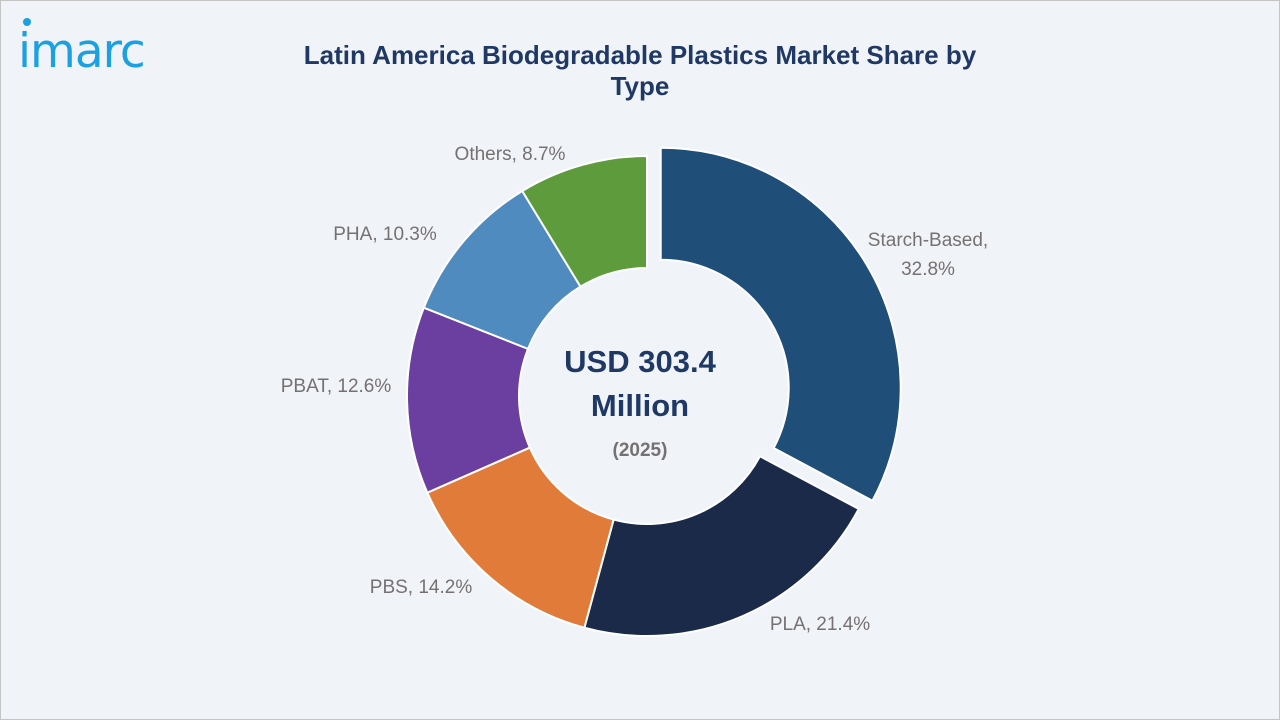 The image size is (1280, 720). I want to click on imarc-logo: imarc, so click(82, 48).